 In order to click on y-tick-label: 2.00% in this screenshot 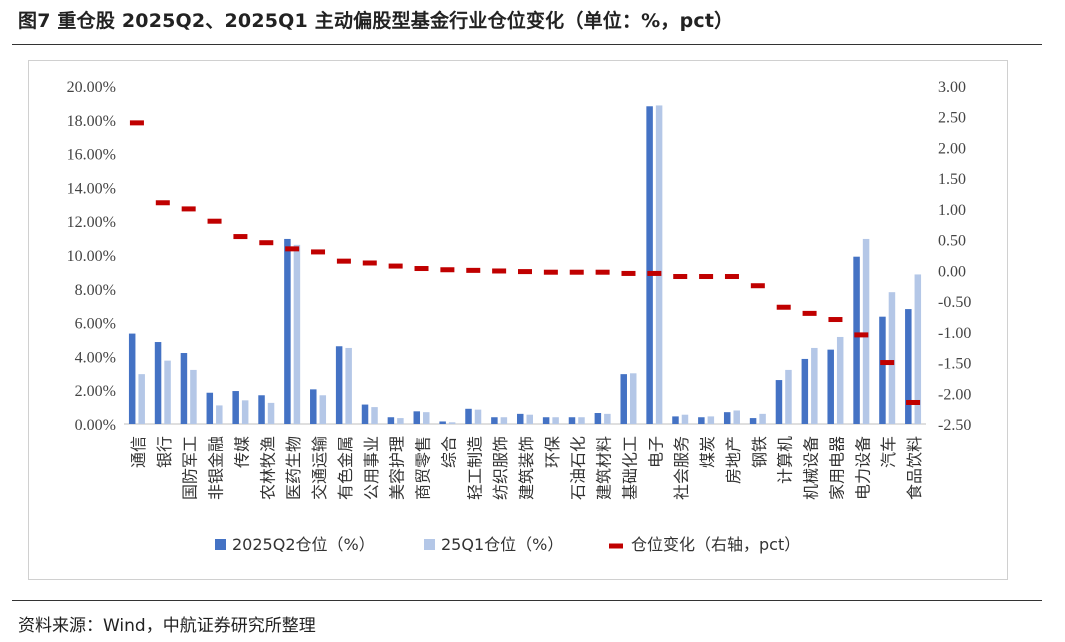, I will do `click(95, 391)`.